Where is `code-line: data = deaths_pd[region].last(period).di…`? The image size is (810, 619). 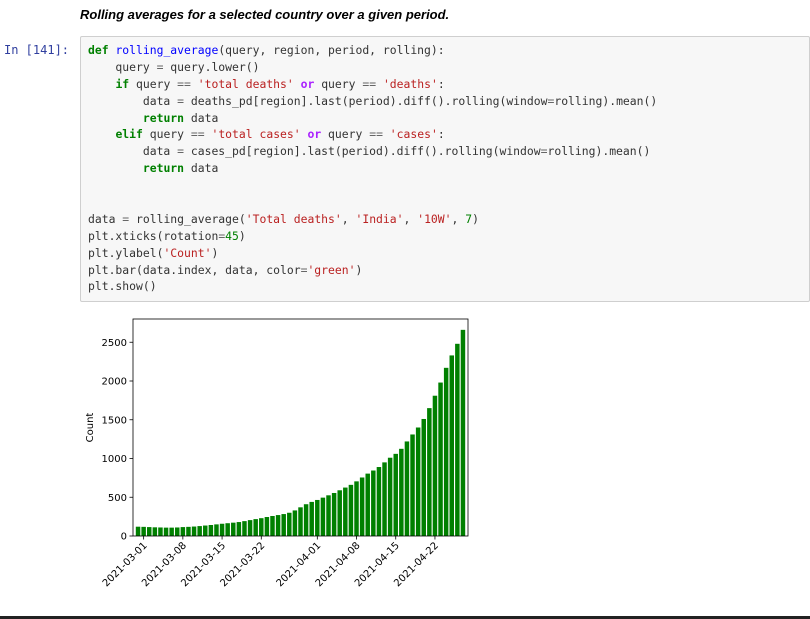 code-line: data = deaths_pd[region].last(period).di… is located at coordinates (372, 101).